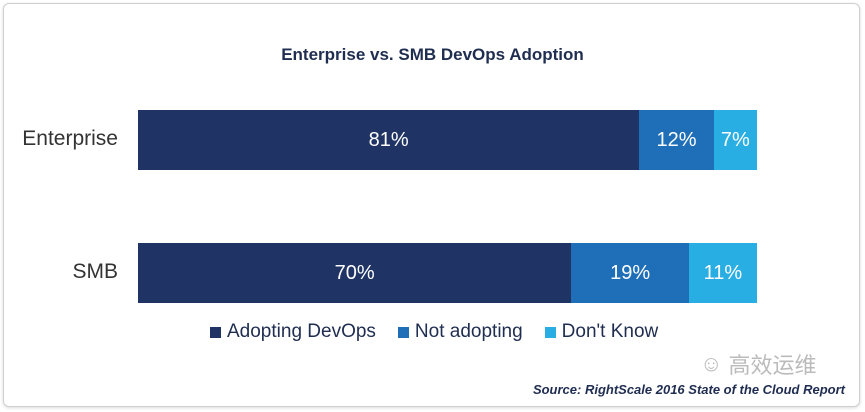  I want to click on bar-segment: 7%, so click(735, 140).